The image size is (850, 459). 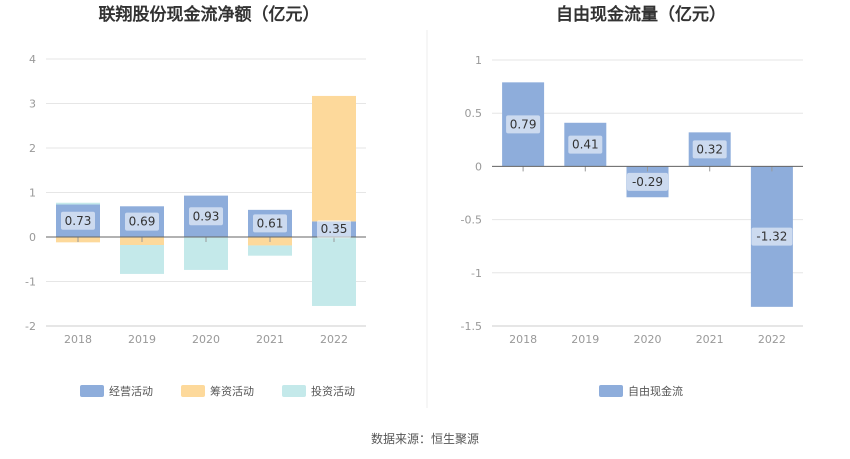 I want to click on data-label: 0.73, so click(x=78, y=221).